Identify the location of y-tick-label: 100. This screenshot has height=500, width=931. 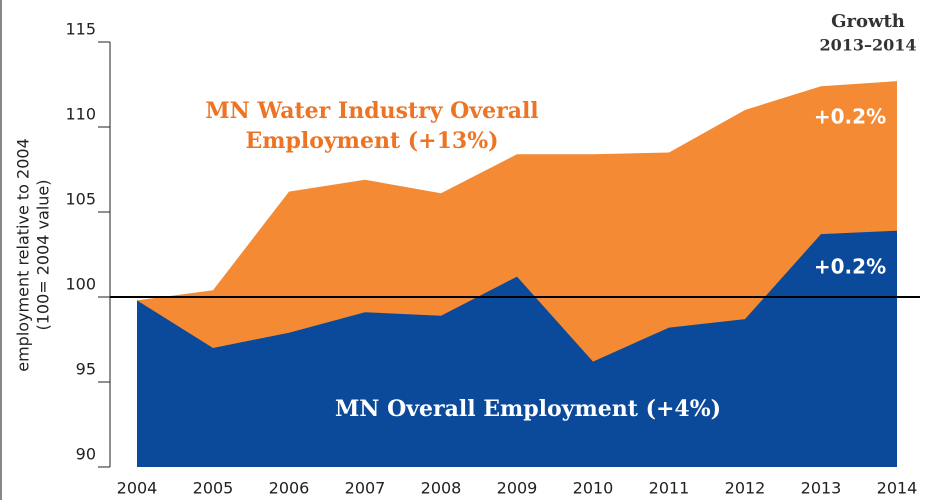
(80, 284).